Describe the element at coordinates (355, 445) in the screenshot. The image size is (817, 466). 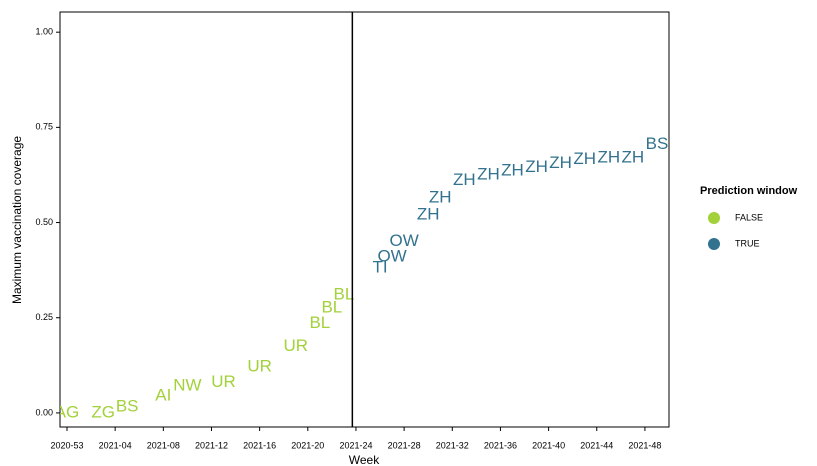
I see `x-tick-label: 2021-24` at that location.